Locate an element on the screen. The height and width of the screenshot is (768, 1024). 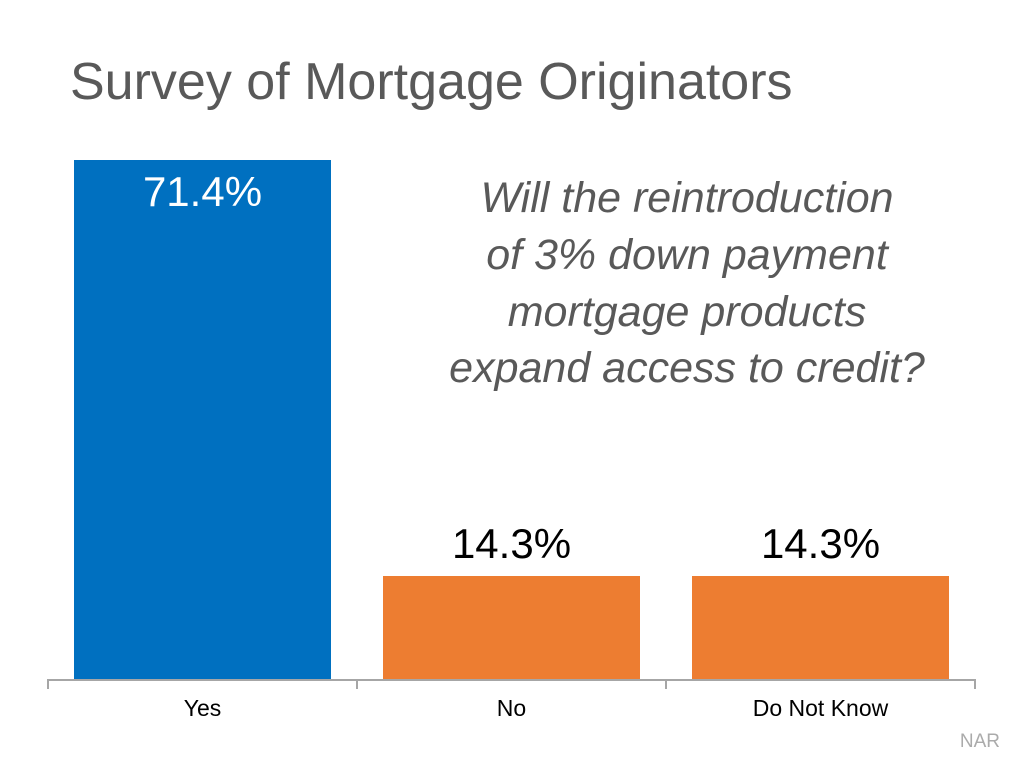
category-label-yes: Yes is located at coordinates (202, 708).